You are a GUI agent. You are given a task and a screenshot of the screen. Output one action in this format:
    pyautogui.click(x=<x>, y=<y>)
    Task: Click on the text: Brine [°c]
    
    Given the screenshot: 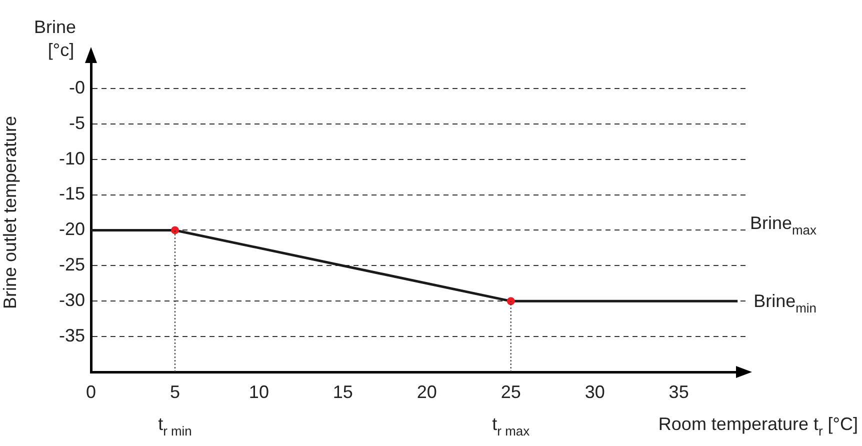 What is the action you would take?
    pyautogui.click(x=55, y=38)
    